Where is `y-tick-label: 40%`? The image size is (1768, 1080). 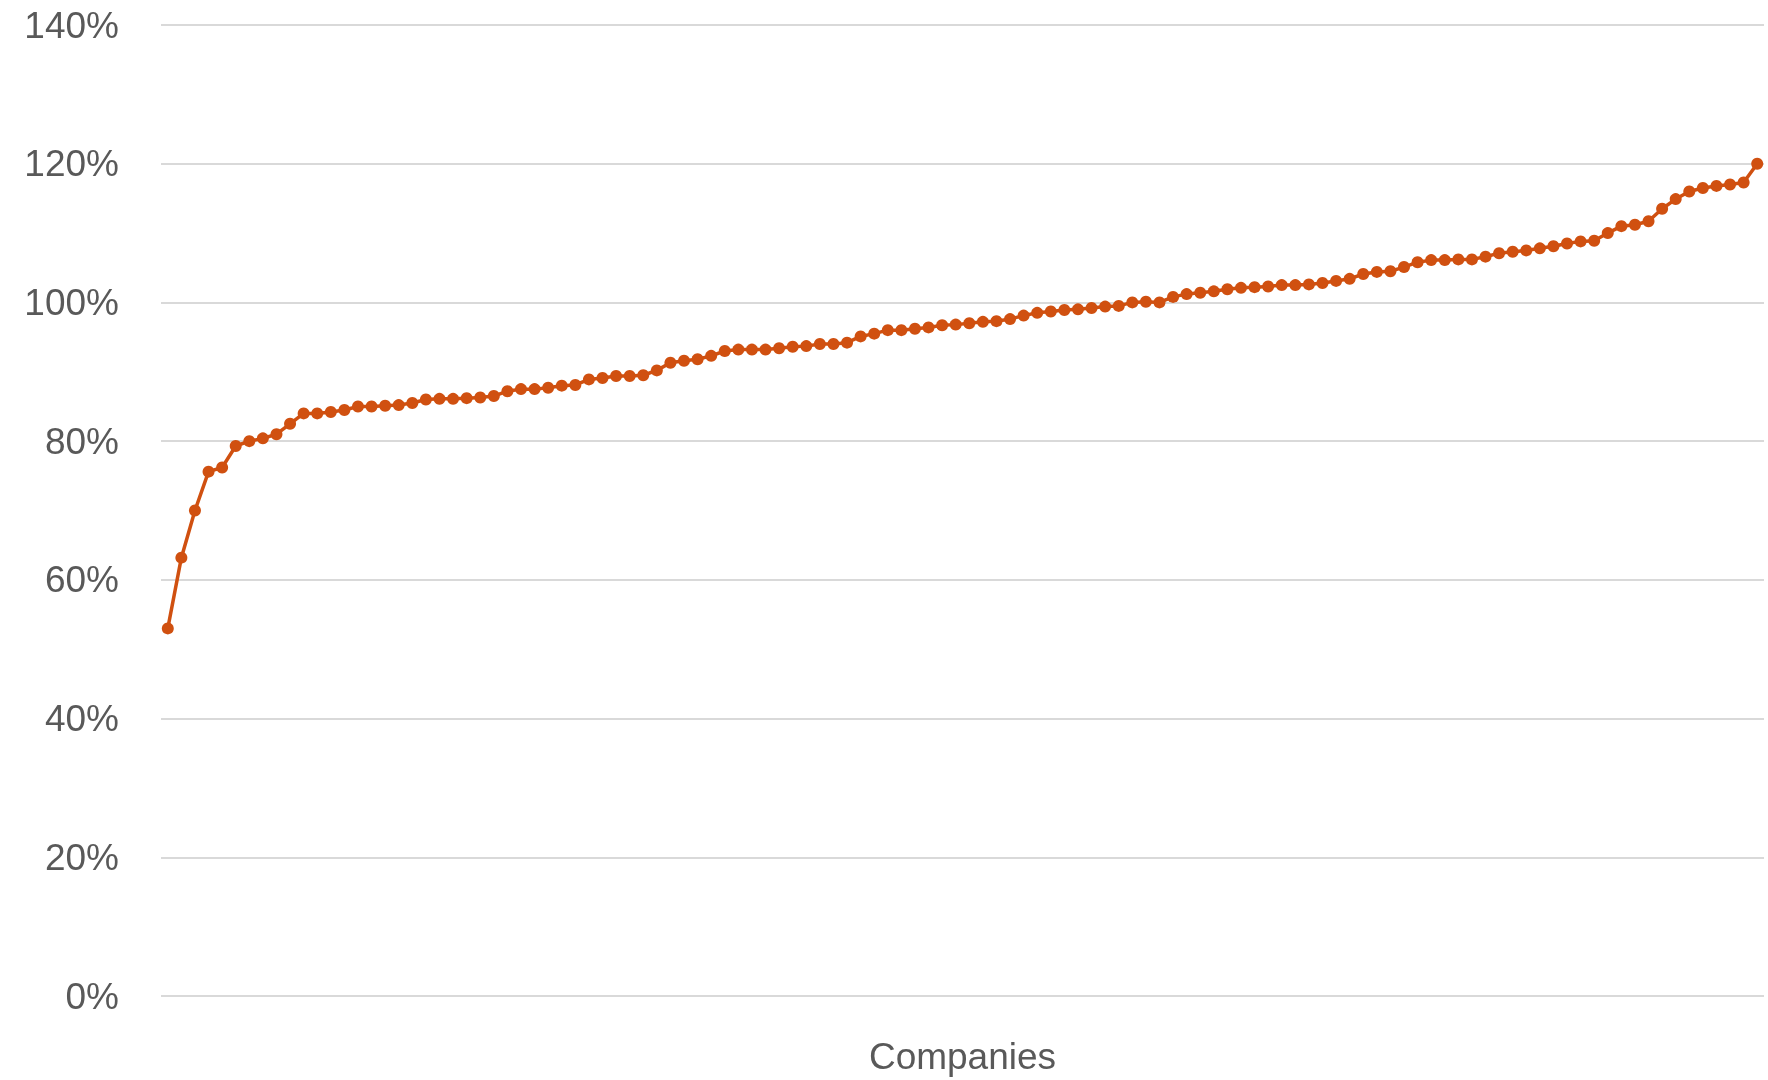
y-tick-label: 40% is located at coordinates (81, 719).